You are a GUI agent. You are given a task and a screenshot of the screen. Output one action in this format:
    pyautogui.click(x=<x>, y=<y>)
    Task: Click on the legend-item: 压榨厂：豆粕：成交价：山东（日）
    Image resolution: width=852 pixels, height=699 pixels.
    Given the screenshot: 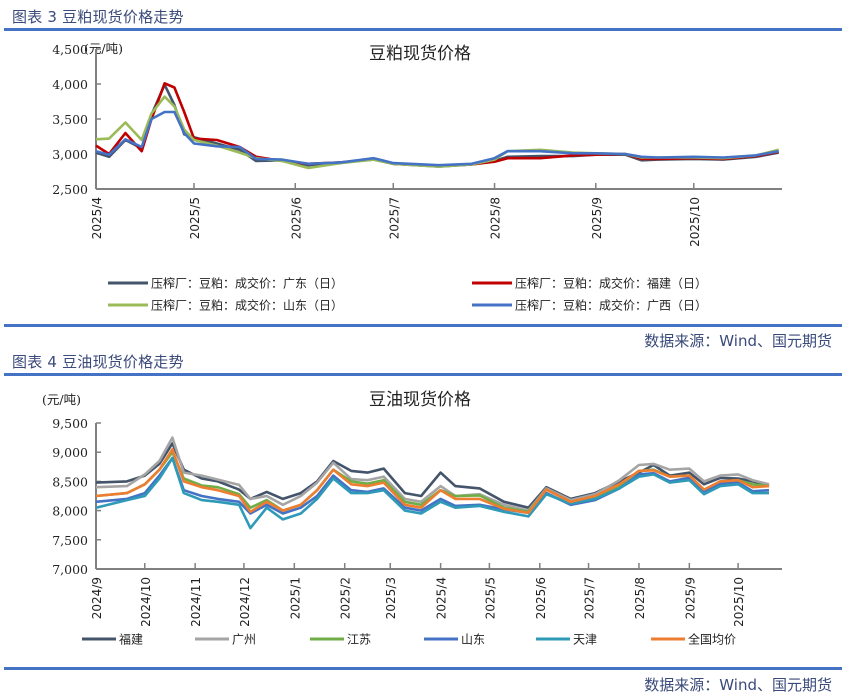 What is the action you would take?
    pyautogui.click(x=225, y=305)
    